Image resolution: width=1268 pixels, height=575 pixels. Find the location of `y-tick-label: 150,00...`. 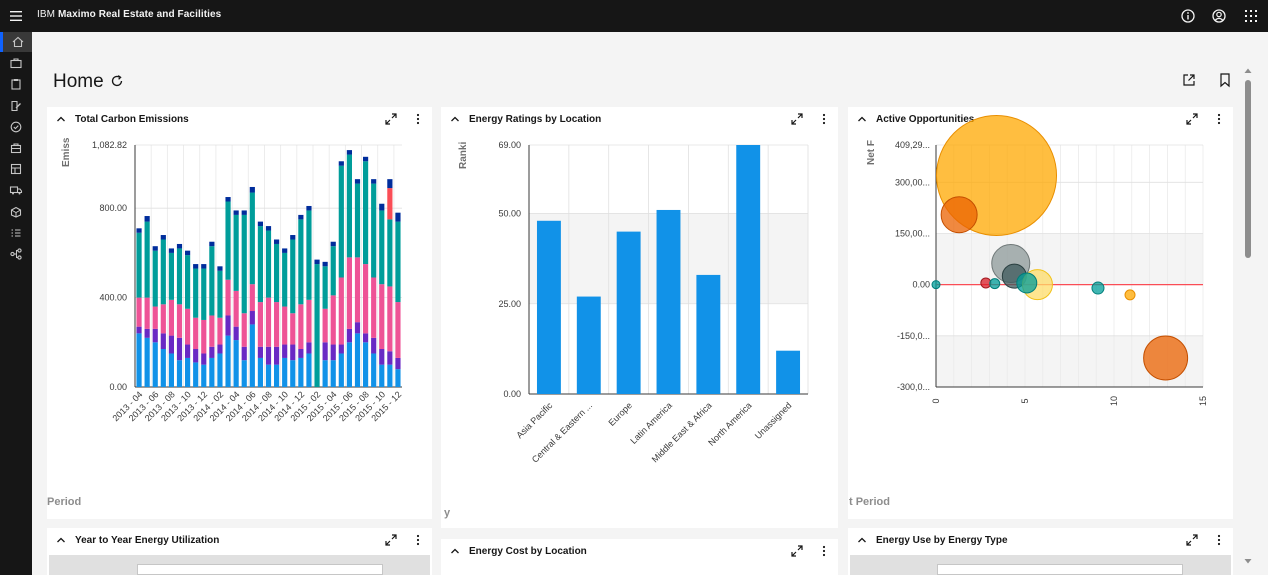

y-tick-label: 150,00... is located at coordinates (912, 233).